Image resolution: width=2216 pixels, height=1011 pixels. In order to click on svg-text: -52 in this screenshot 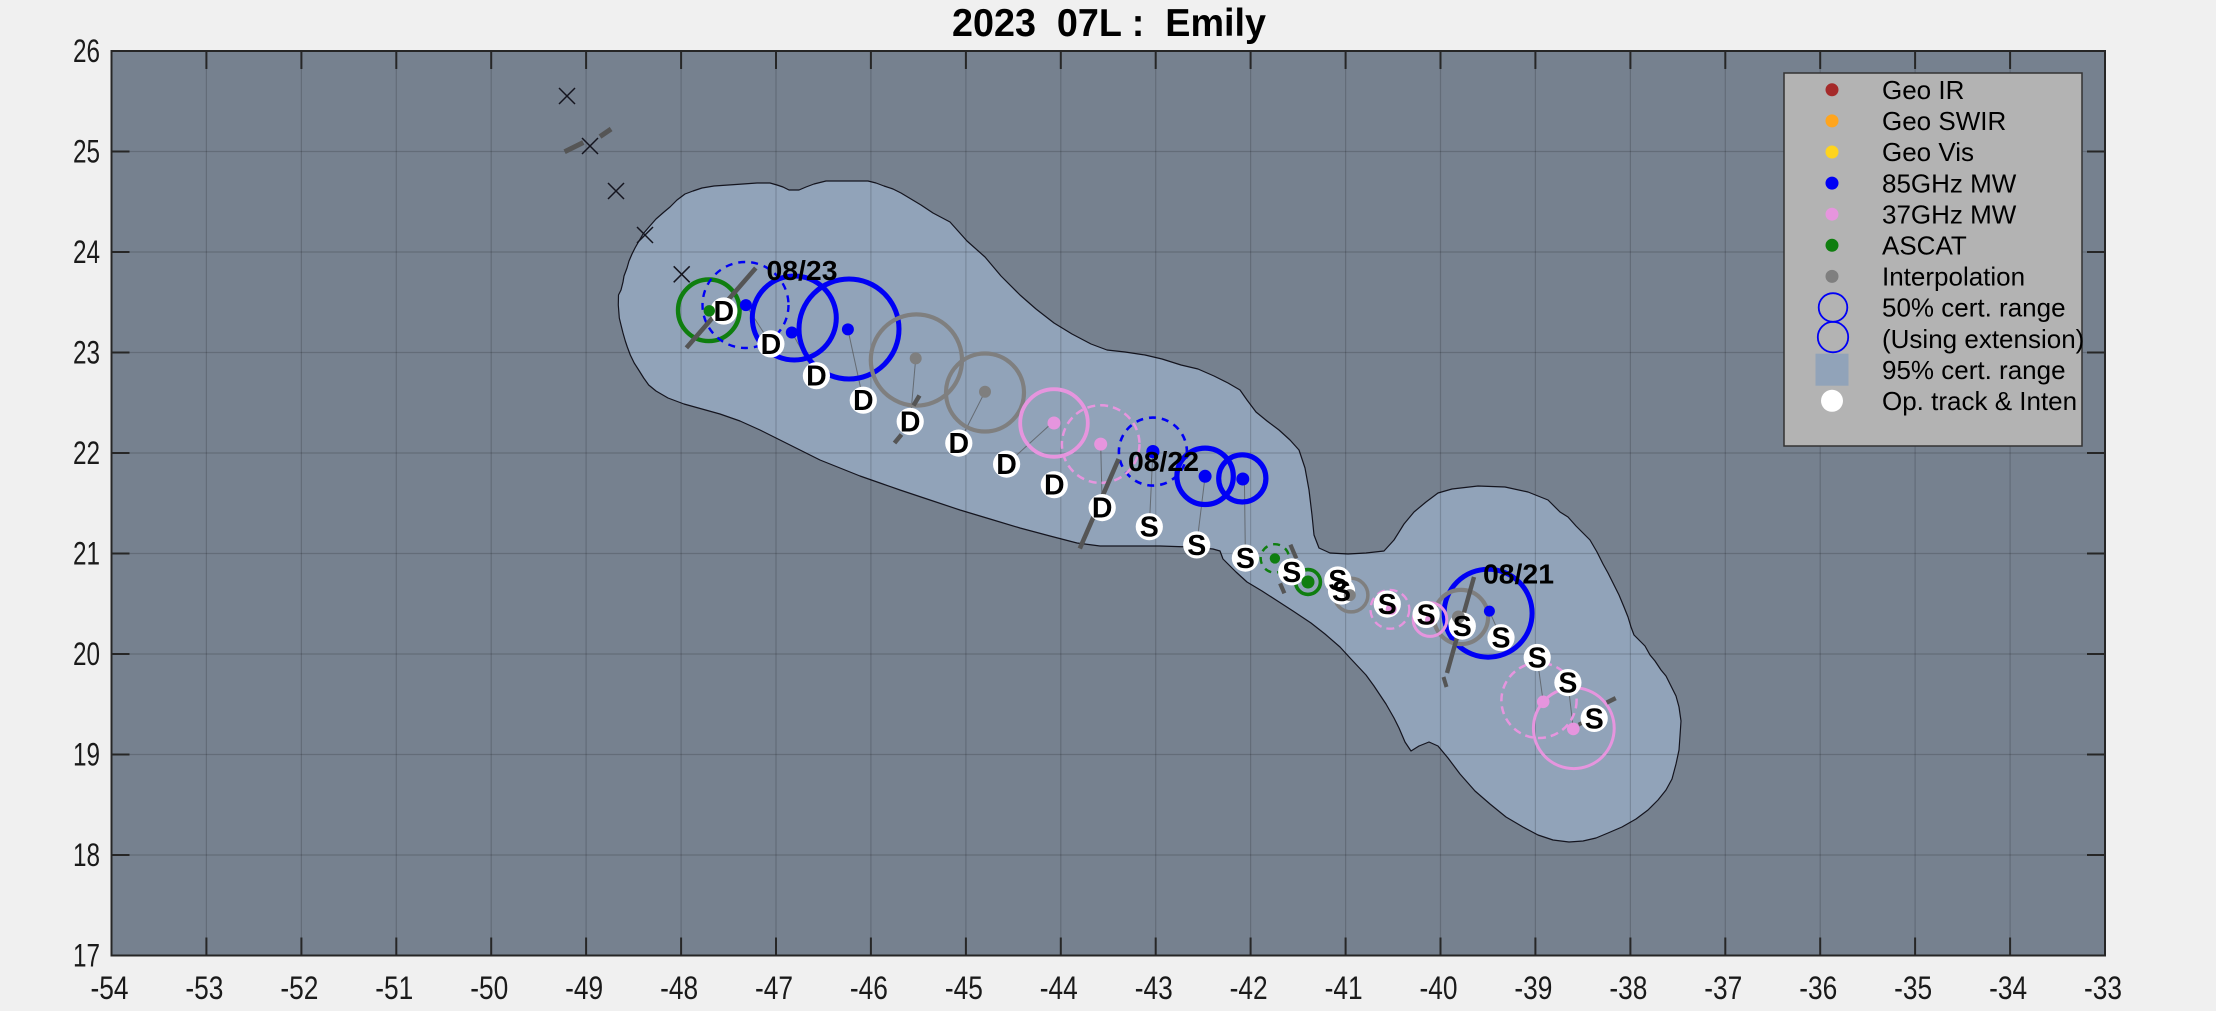, I will do `click(299, 988)`.